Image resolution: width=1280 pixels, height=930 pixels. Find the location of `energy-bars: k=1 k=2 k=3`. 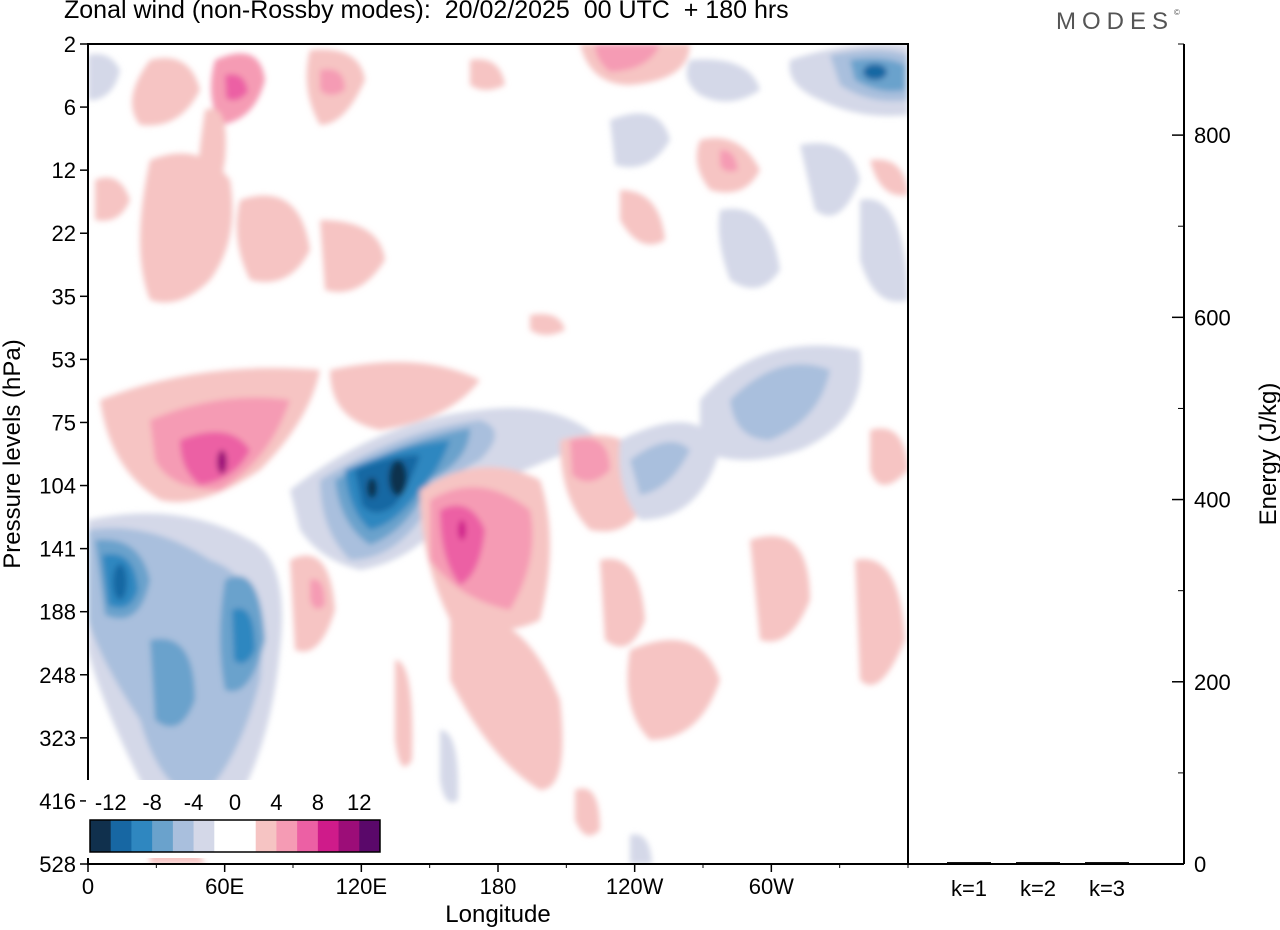

energy-bars: k=1 k=2 k=3 is located at coordinates (1038, 881).